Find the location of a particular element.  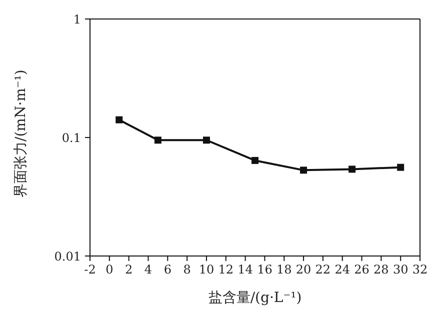

x-tick-label: 32 is located at coordinates (420, 269).